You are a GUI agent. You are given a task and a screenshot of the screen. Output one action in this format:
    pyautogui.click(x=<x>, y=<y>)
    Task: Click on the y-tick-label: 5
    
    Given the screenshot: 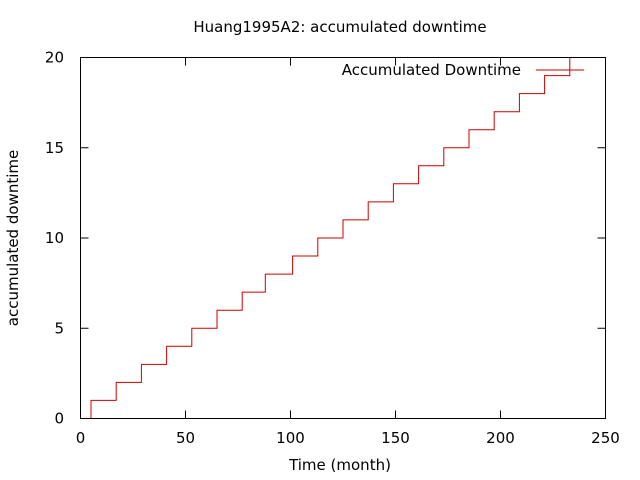 What is the action you would take?
    pyautogui.click(x=59, y=328)
    